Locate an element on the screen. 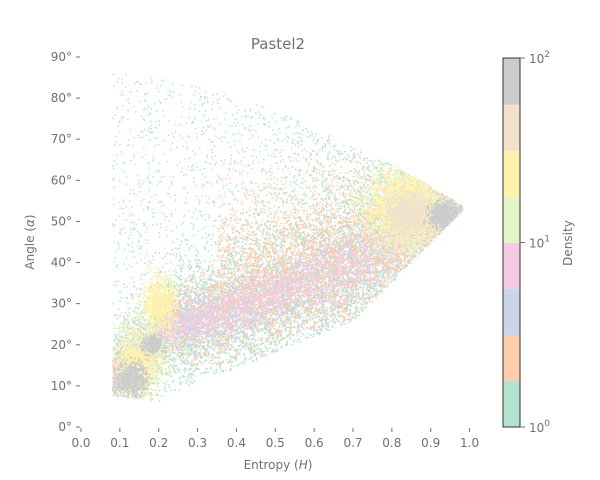 This screenshot has width=600, height=480. x-tick-label: 0.5 is located at coordinates (275, 443).